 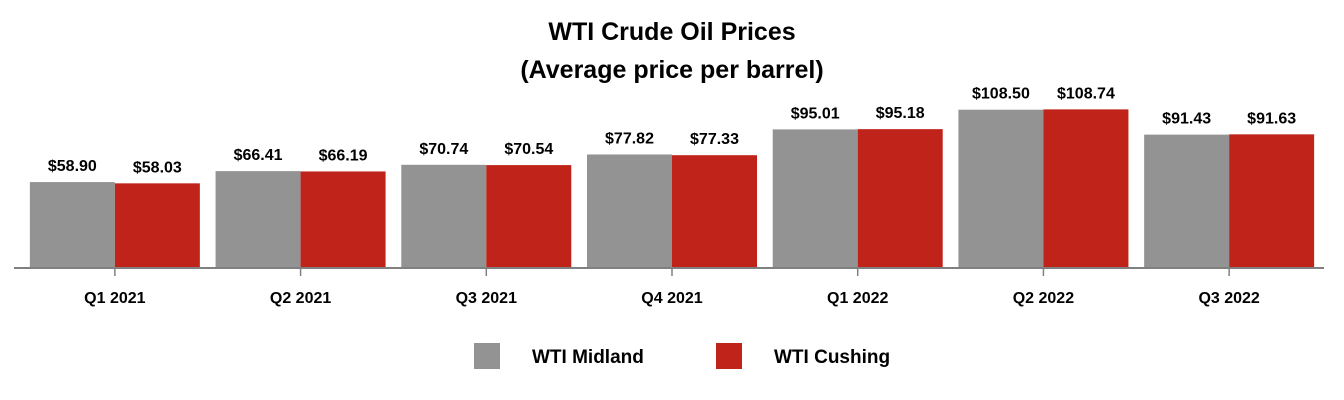 What do you see at coordinates (1001, 188) in the screenshot?
I see `bar-wti-midland-q2-2022` at bounding box center [1001, 188].